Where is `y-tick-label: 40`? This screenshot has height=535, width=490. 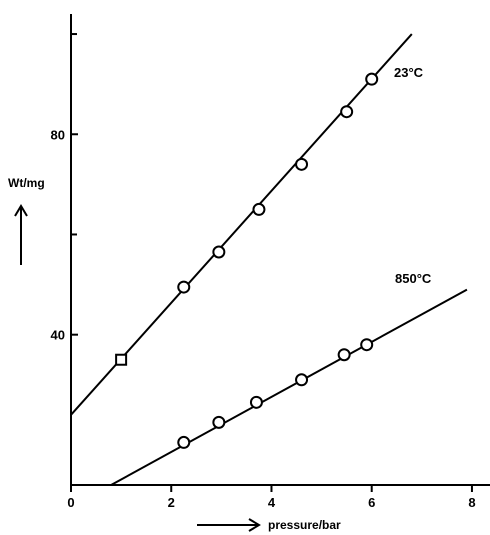 y-tick-label: 40 is located at coordinates (58, 335).